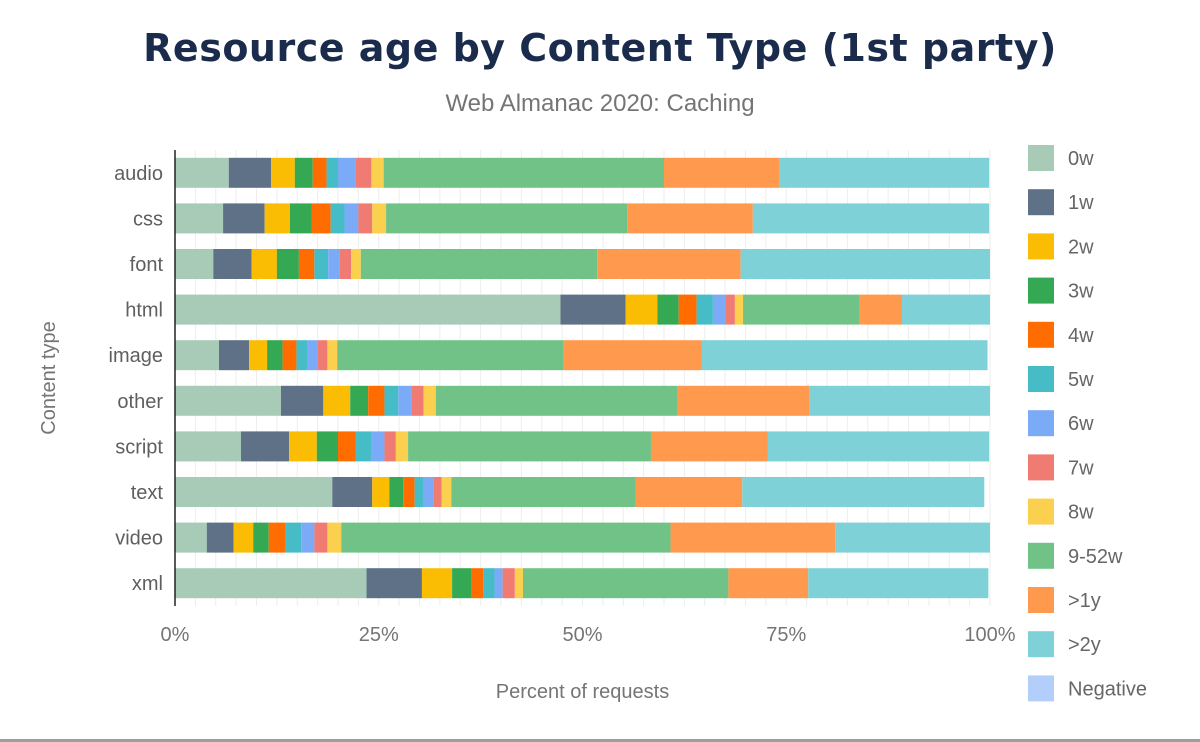 Image resolution: width=1200 pixels, height=742 pixels. What do you see at coordinates (1081, 159) in the screenshot?
I see `legend-label-0w: 0w` at bounding box center [1081, 159].